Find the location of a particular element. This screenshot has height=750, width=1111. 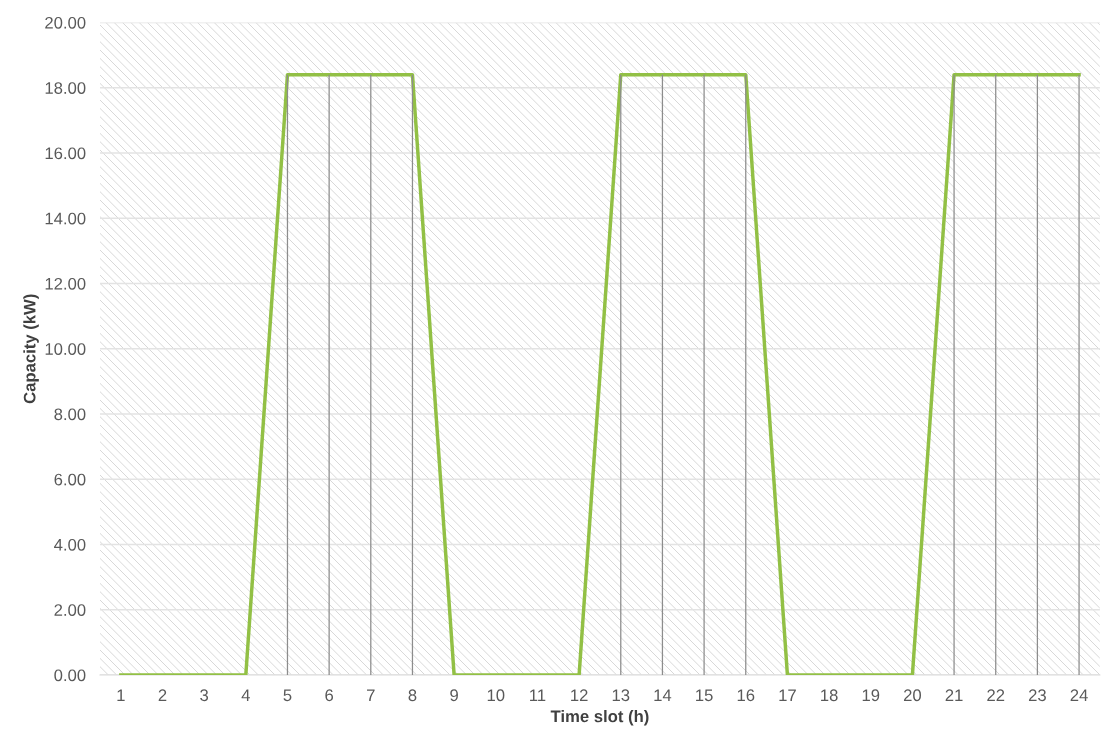

y-tick-label: 16.00 is located at coordinates (65, 153).